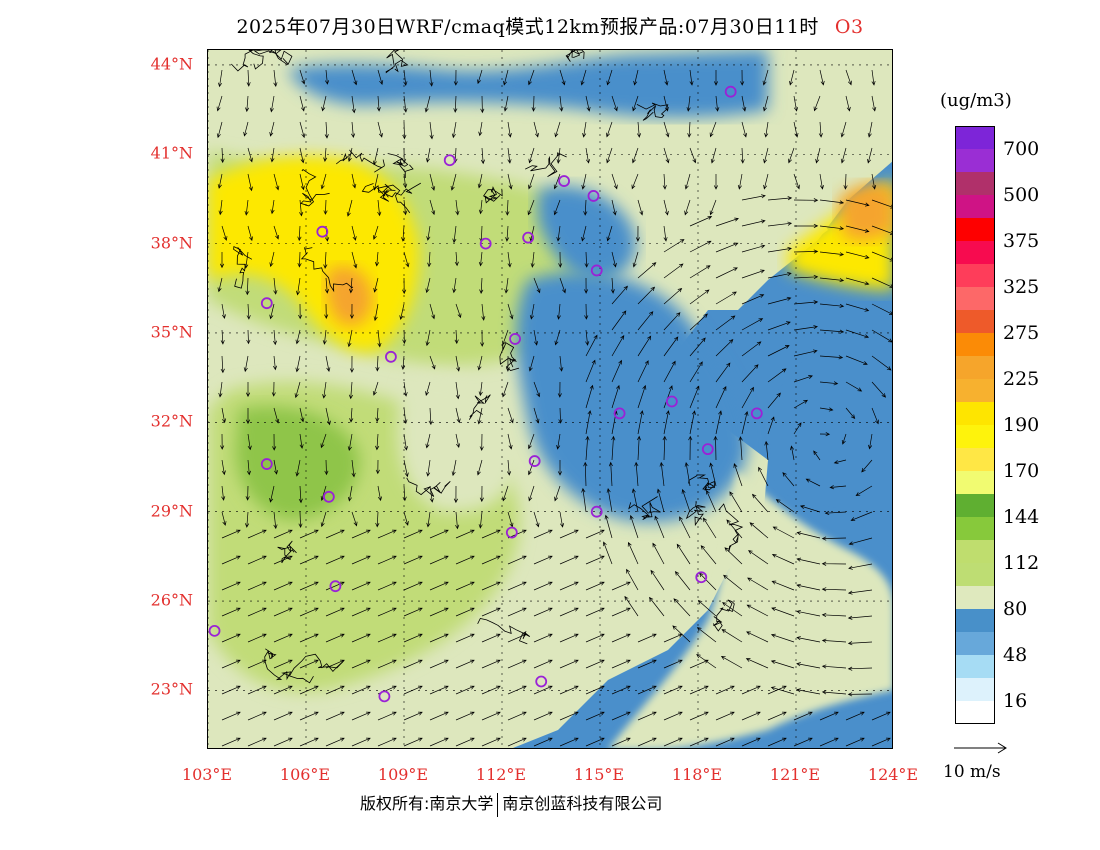 Image resolution: width=1100 pixels, height=850 pixels. I want to click on latitude-tick-label: 41°N, so click(171, 153).